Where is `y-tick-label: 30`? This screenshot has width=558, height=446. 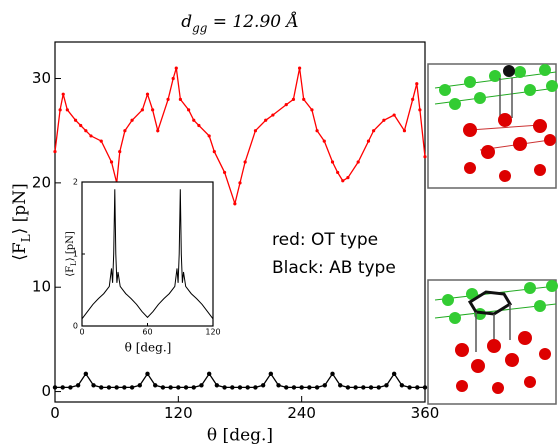
y-tick-label: 30 is located at coordinates (41, 78).